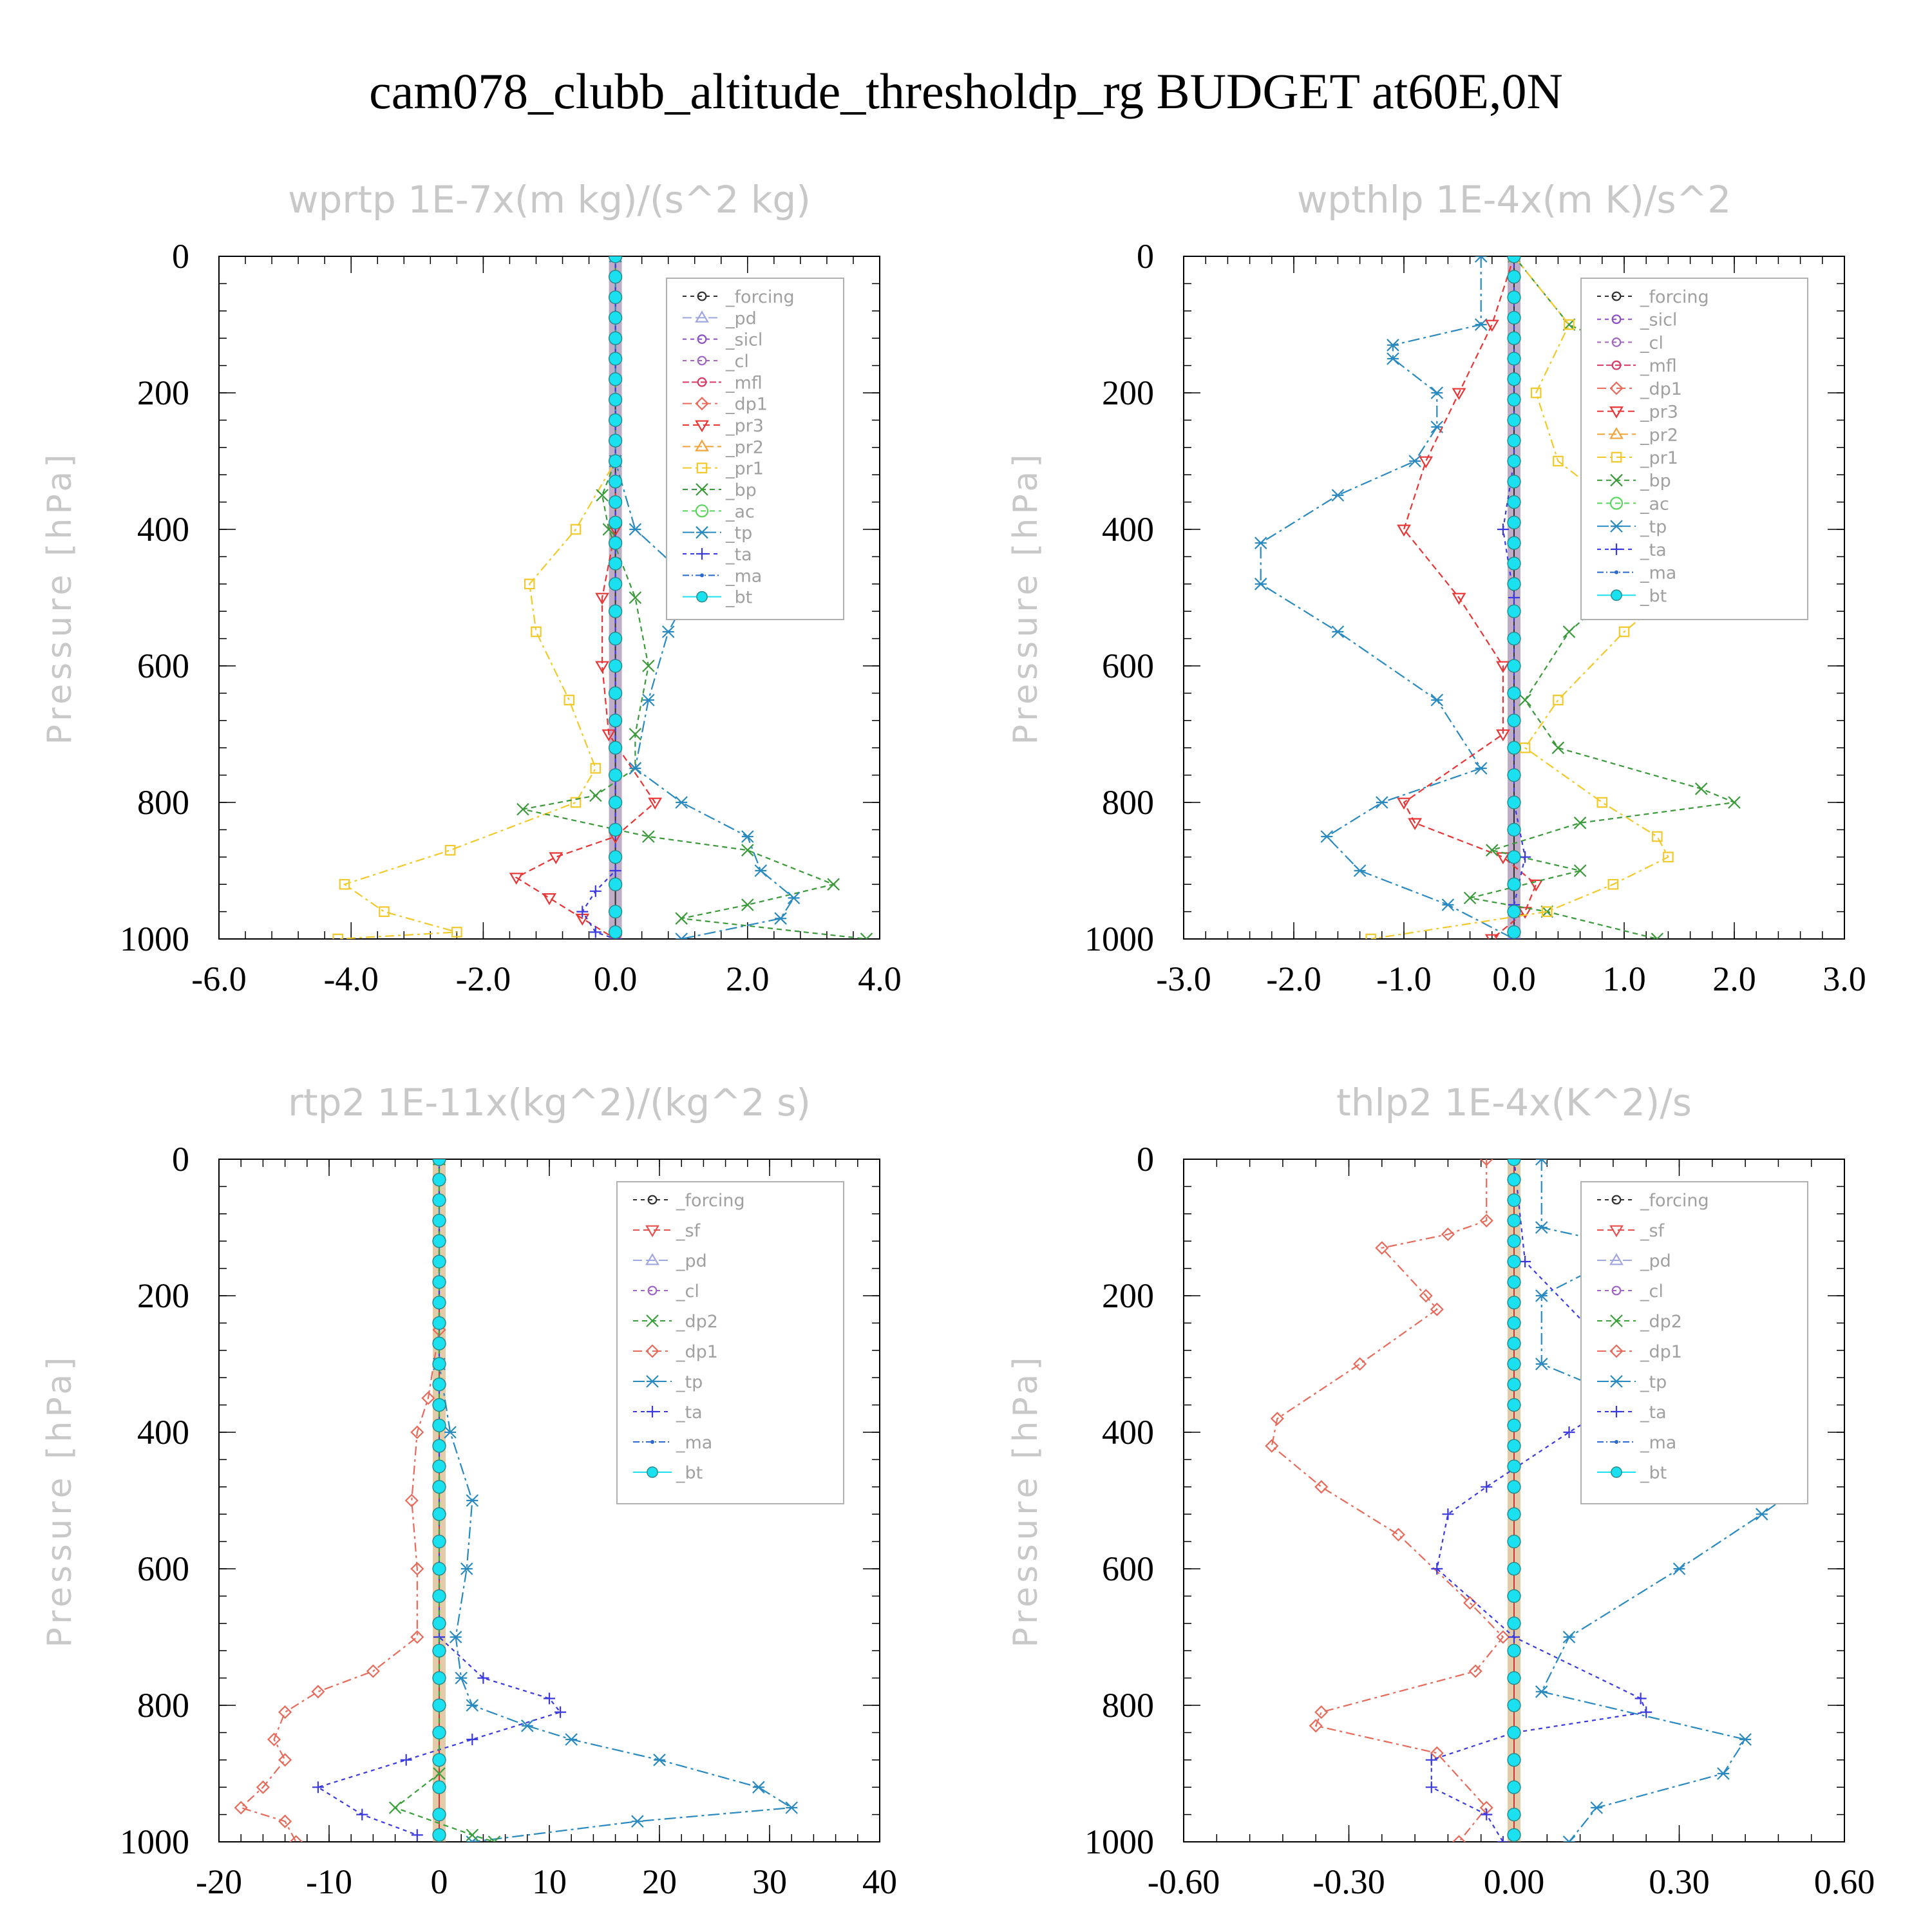  I want to click on legend-entry-tp: _tp, so click(717, 534).